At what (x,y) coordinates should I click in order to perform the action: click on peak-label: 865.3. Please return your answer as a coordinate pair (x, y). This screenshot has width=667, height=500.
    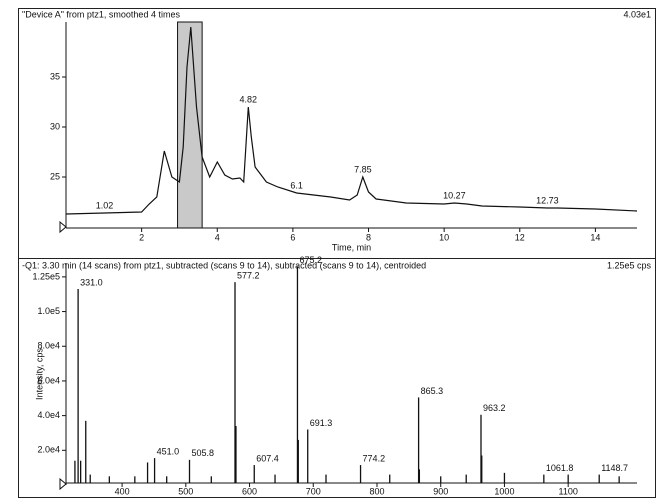
    Looking at the image, I should click on (432, 391).